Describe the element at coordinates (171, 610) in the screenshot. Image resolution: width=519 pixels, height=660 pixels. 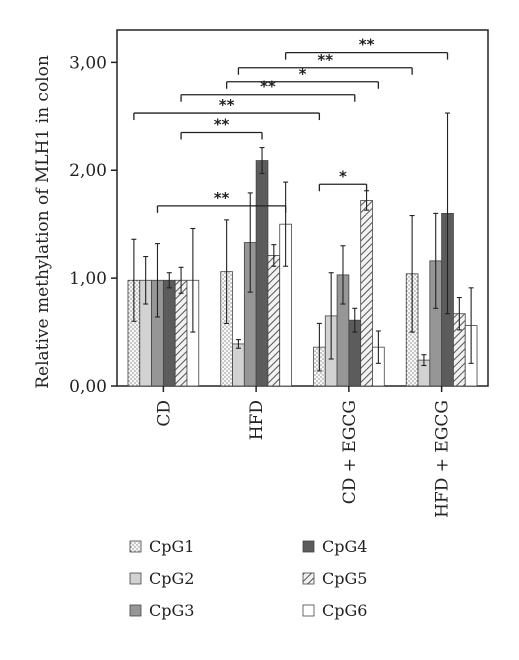
I see `legend-label: CpG3` at that location.